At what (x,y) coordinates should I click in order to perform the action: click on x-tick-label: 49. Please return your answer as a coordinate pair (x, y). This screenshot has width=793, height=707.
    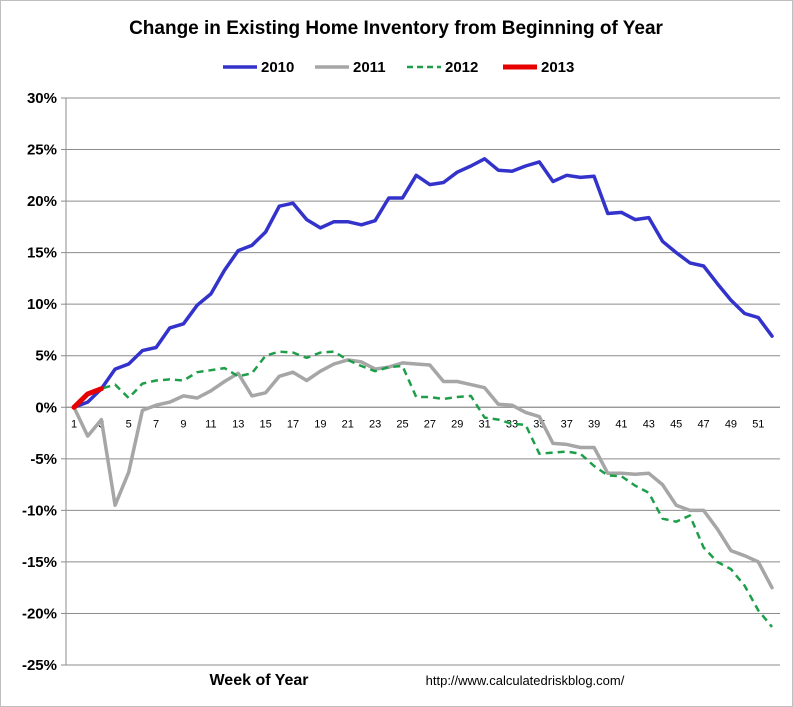
    Looking at the image, I should click on (731, 424).